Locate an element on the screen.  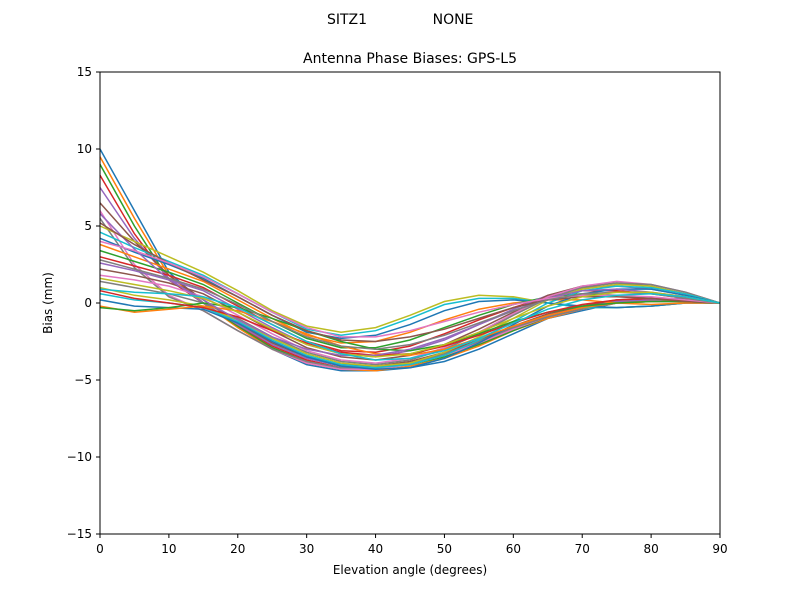
x-tick-label: 10 is located at coordinates (168, 549).